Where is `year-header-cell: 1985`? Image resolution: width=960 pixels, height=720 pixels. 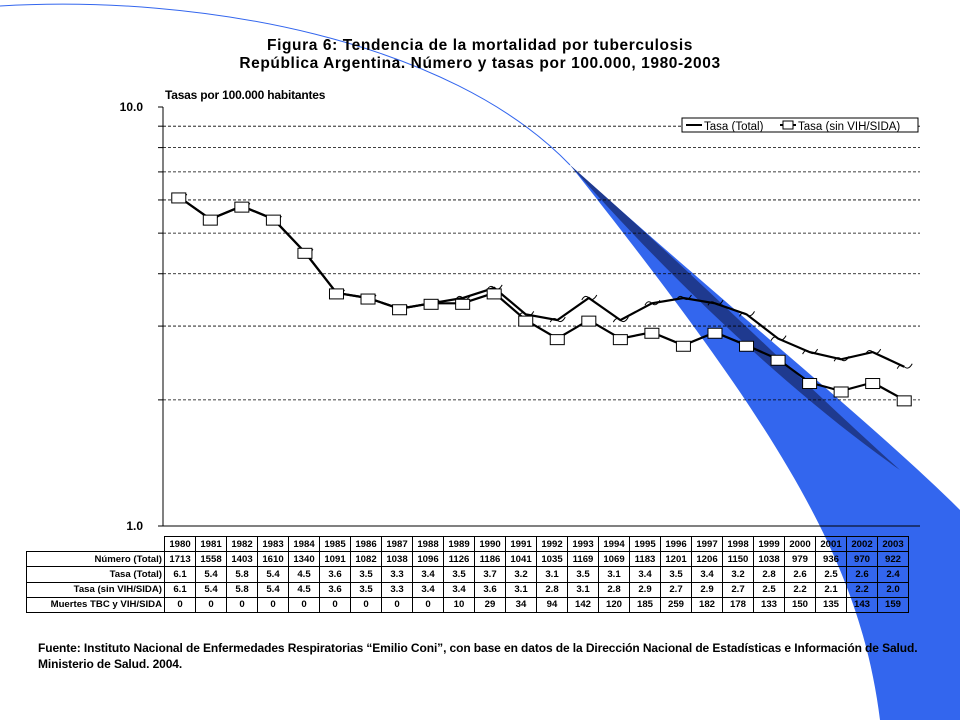
year-header-cell: 1985 is located at coordinates (335, 544).